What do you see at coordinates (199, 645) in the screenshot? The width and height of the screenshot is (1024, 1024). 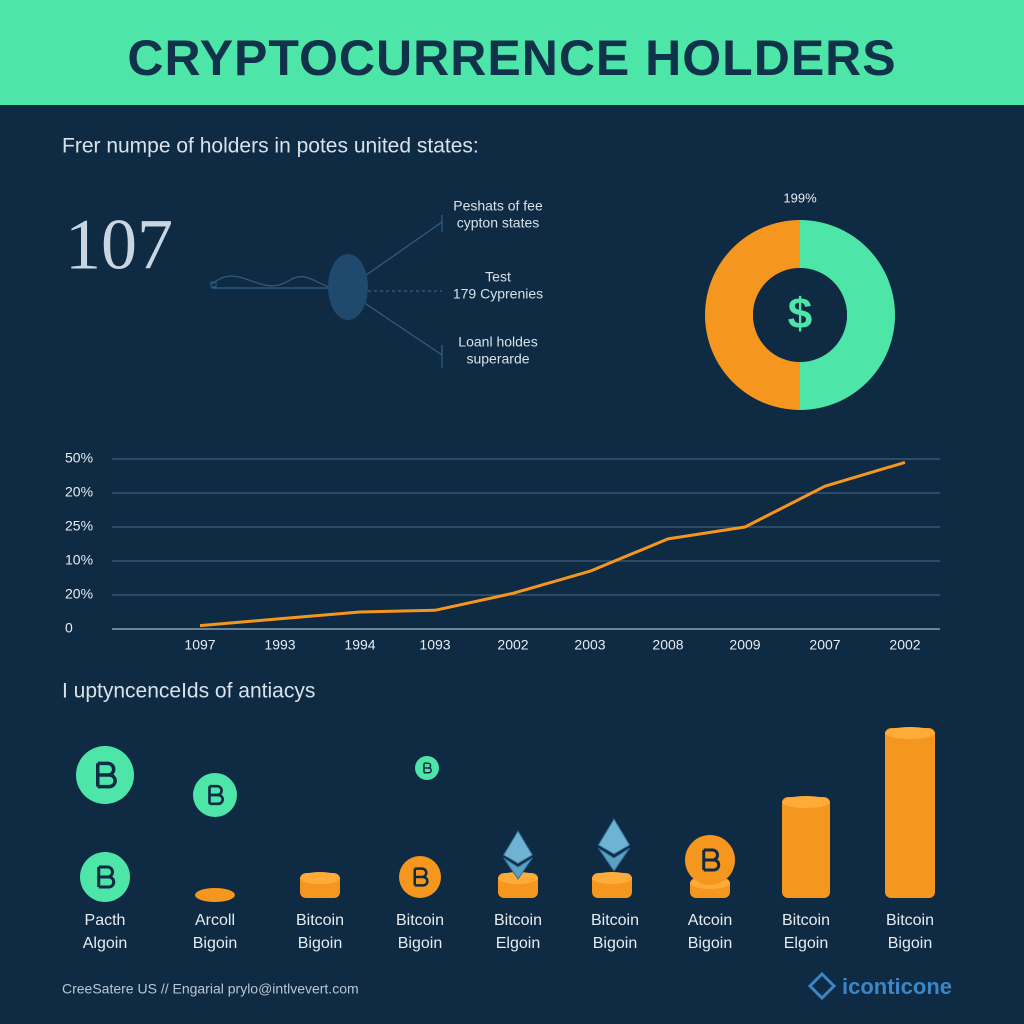 I see `x-tick-label: 1097` at bounding box center [199, 645].